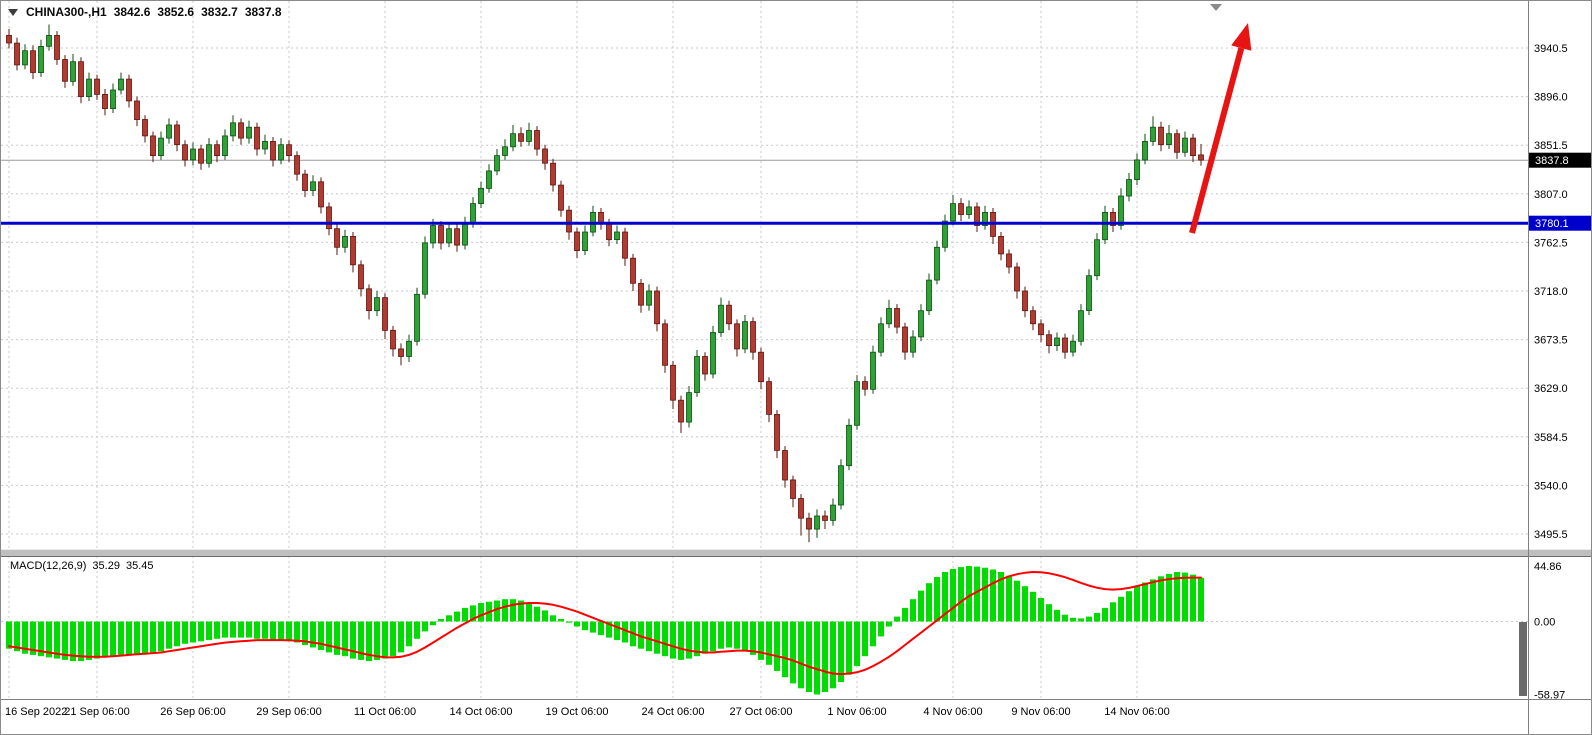  I want to click on symbol-period-label: CHINA300-,H1, so click(66, 12).